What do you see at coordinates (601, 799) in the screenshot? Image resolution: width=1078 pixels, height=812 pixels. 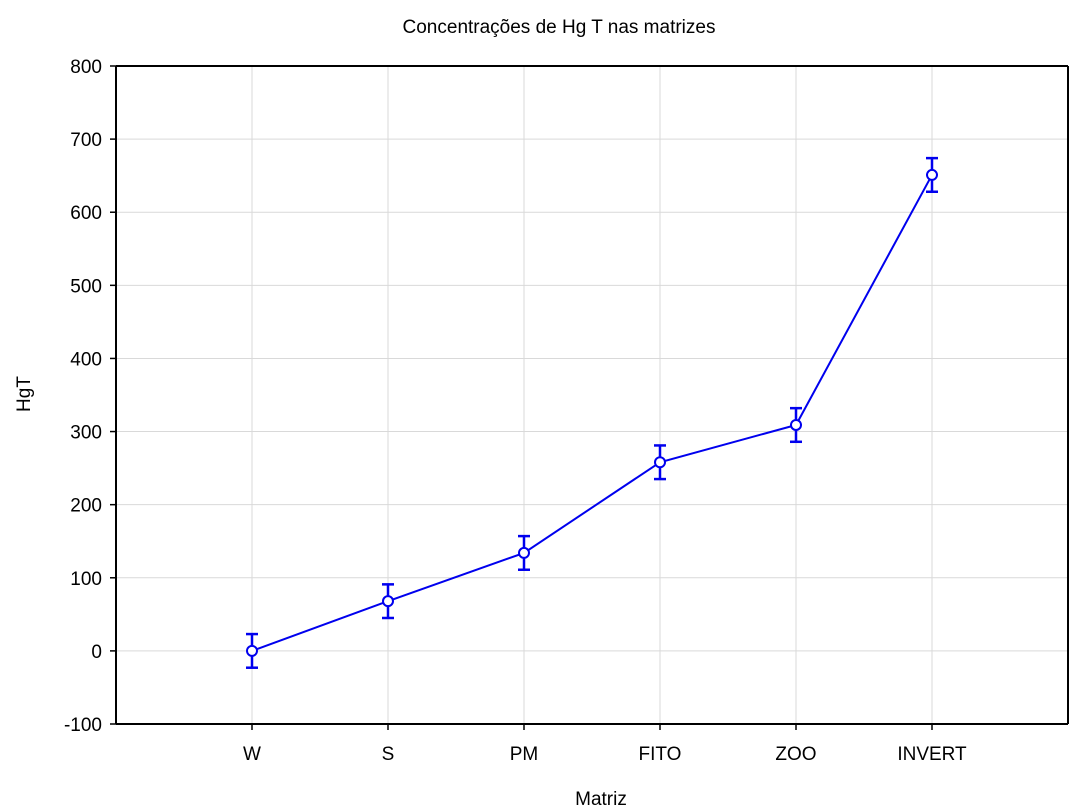 I see `x-axis-title: Matriz` at bounding box center [601, 799].